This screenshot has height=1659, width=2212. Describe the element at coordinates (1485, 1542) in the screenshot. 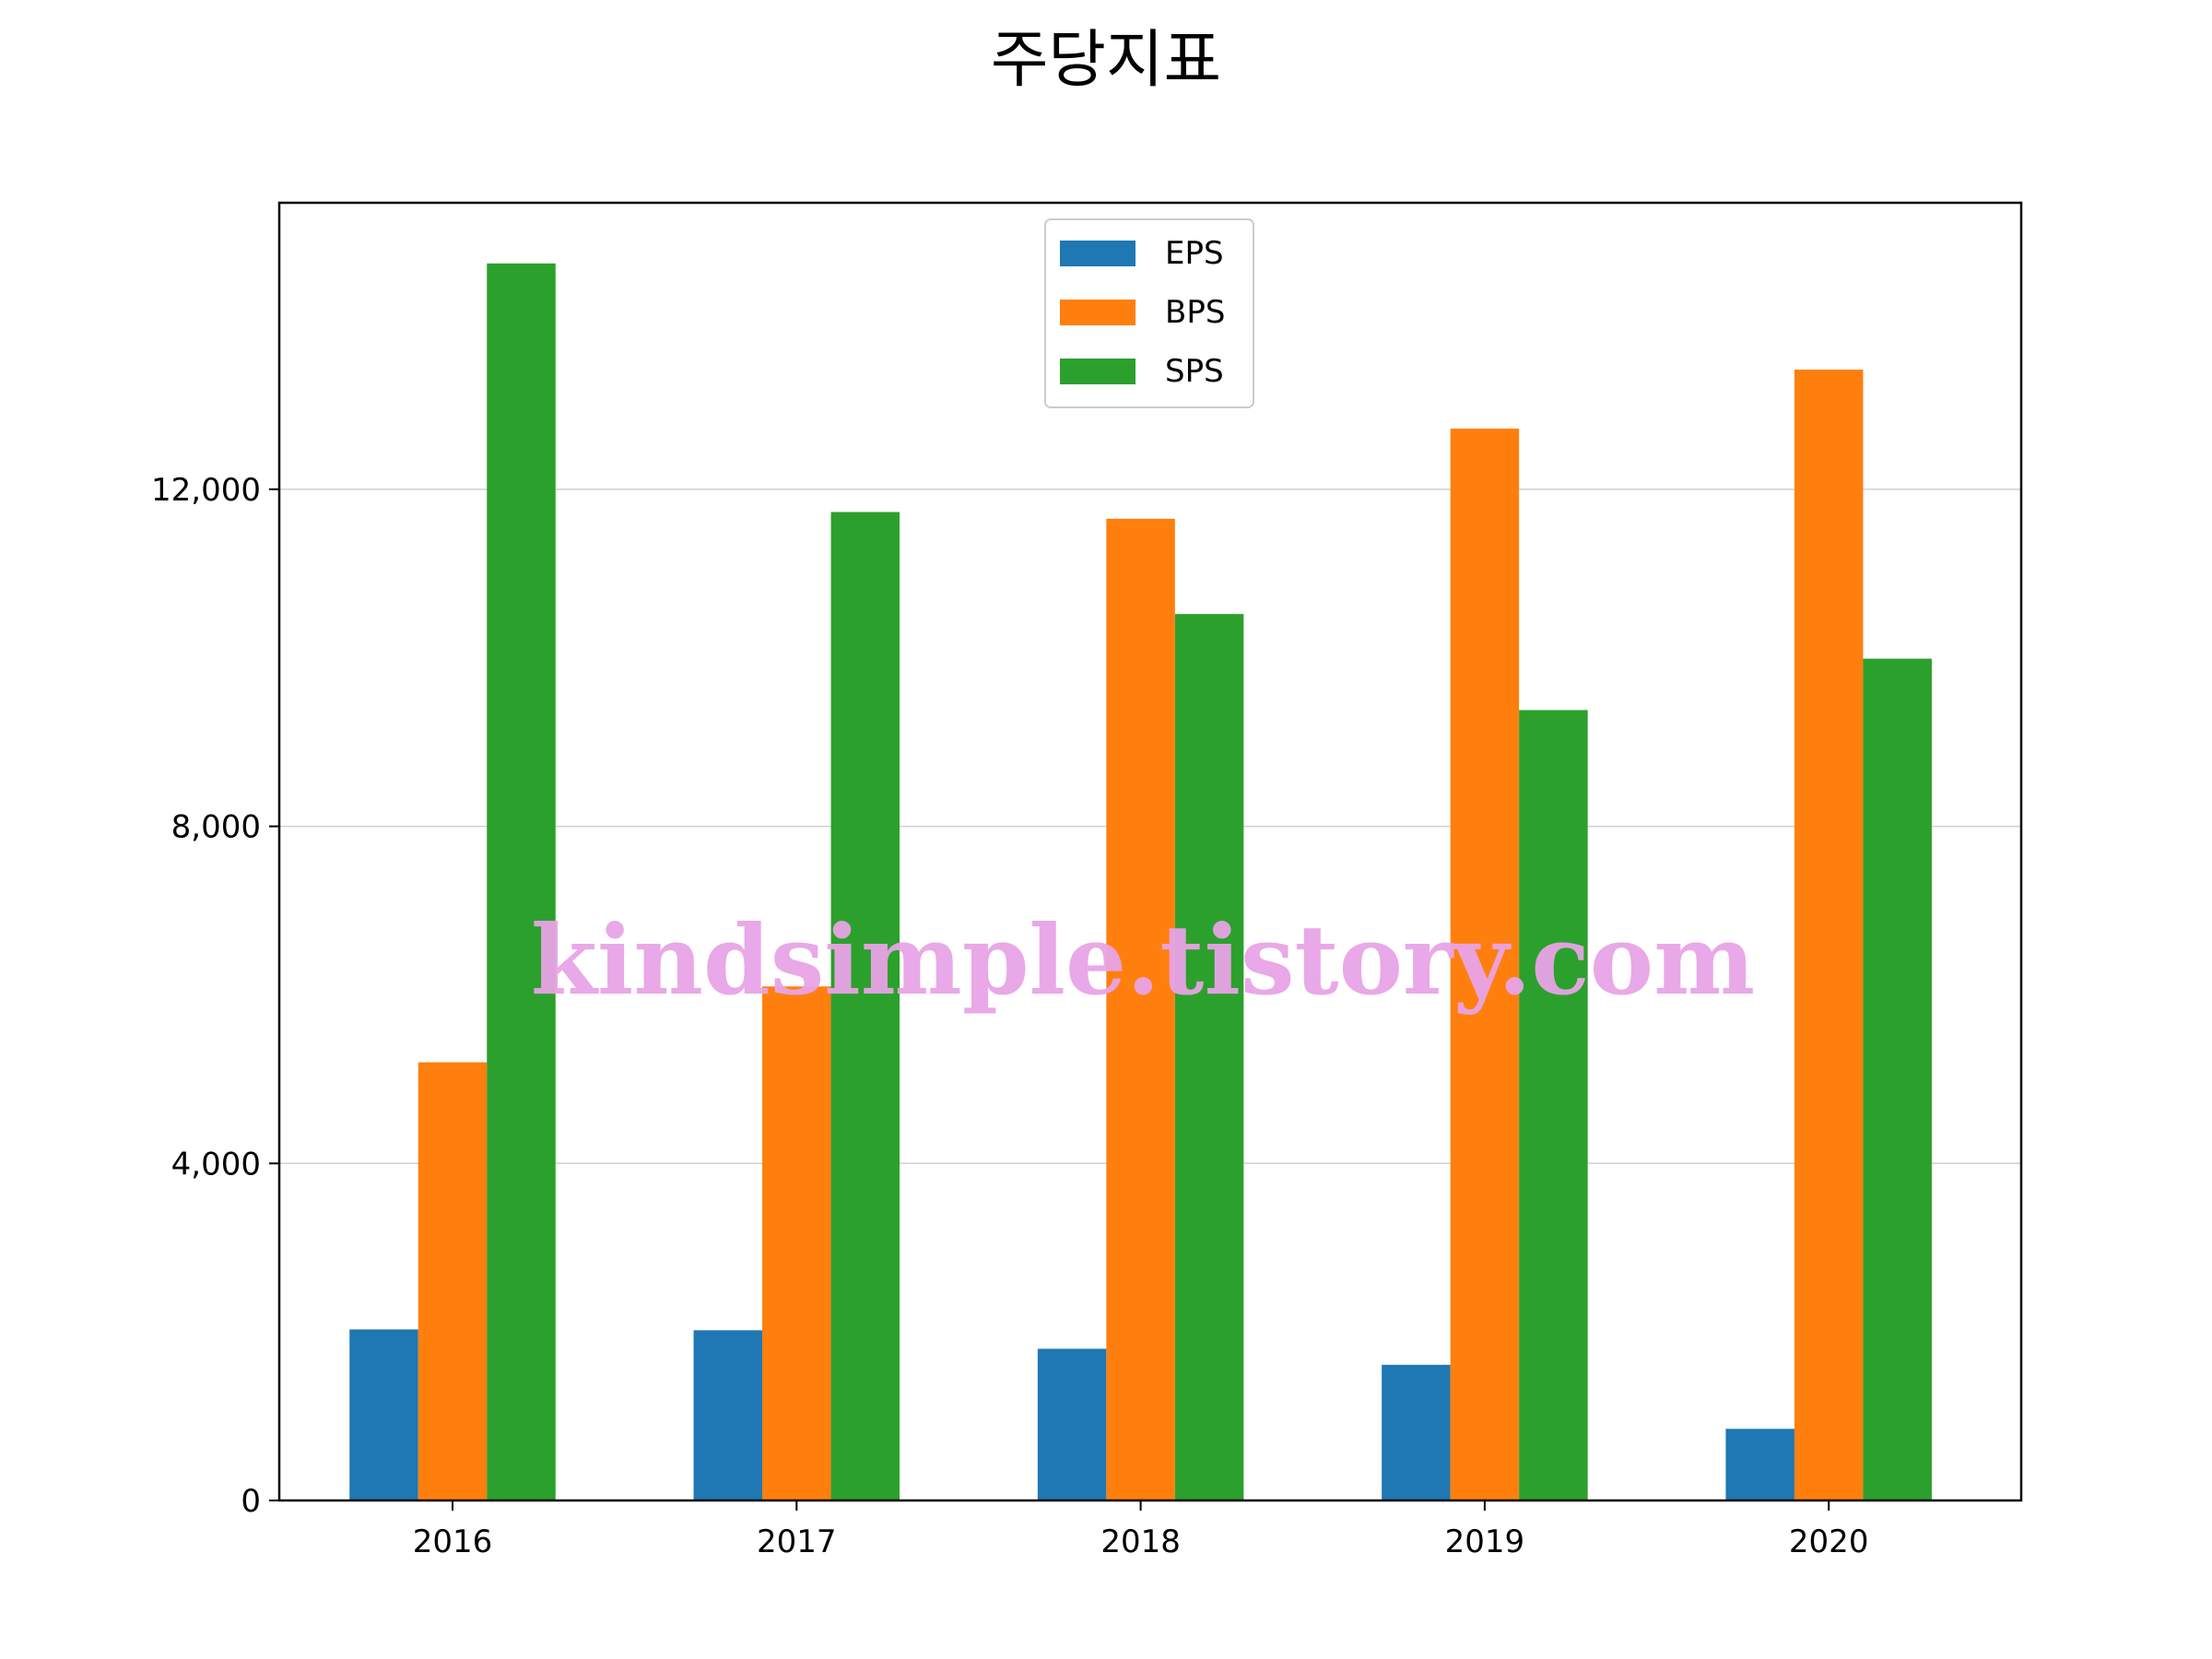

I see `x-tick-label: 2019` at that location.